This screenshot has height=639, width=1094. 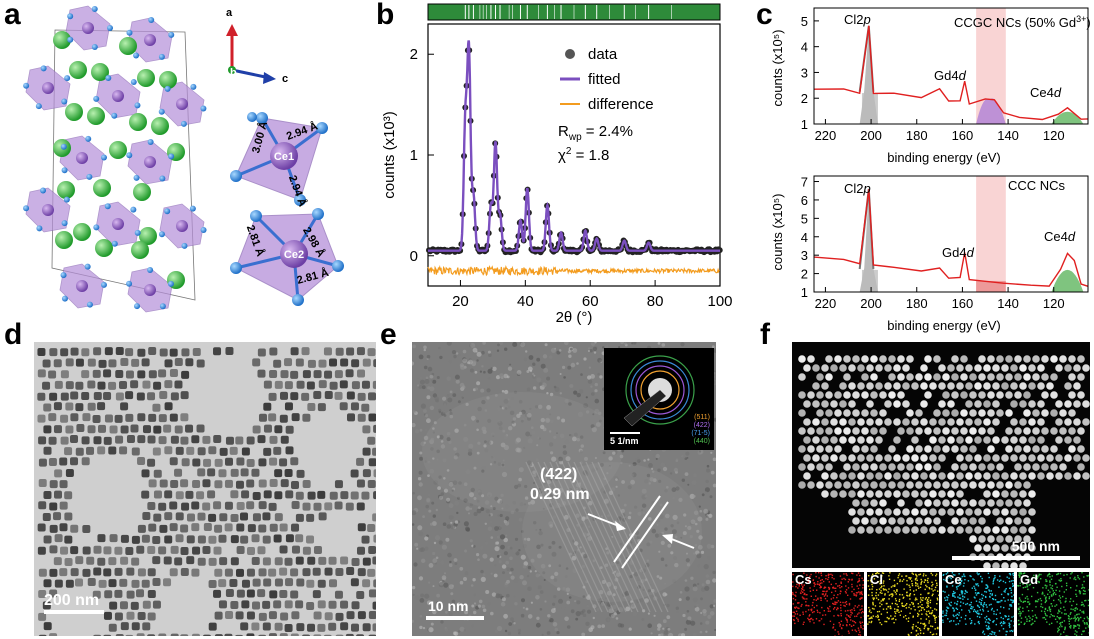 I want to click on xrd-x-tick-label: 100, so click(x=719, y=301).